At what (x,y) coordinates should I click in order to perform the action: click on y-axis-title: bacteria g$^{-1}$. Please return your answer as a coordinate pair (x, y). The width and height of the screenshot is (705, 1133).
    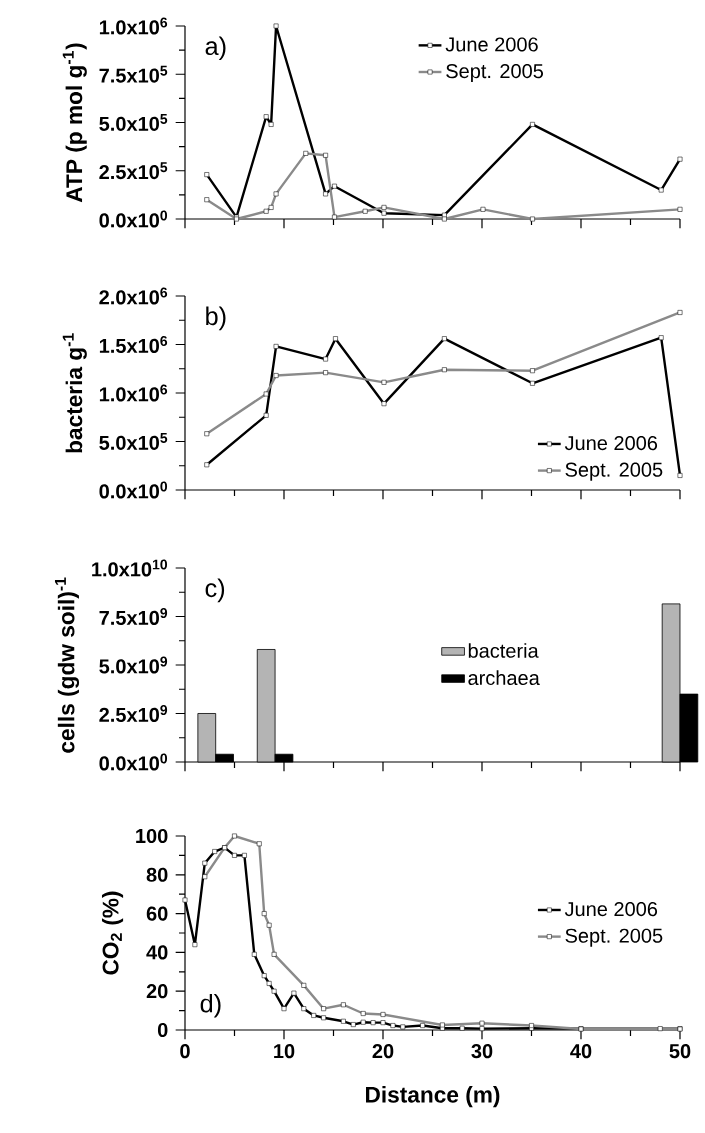
    Looking at the image, I should click on (74, 393).